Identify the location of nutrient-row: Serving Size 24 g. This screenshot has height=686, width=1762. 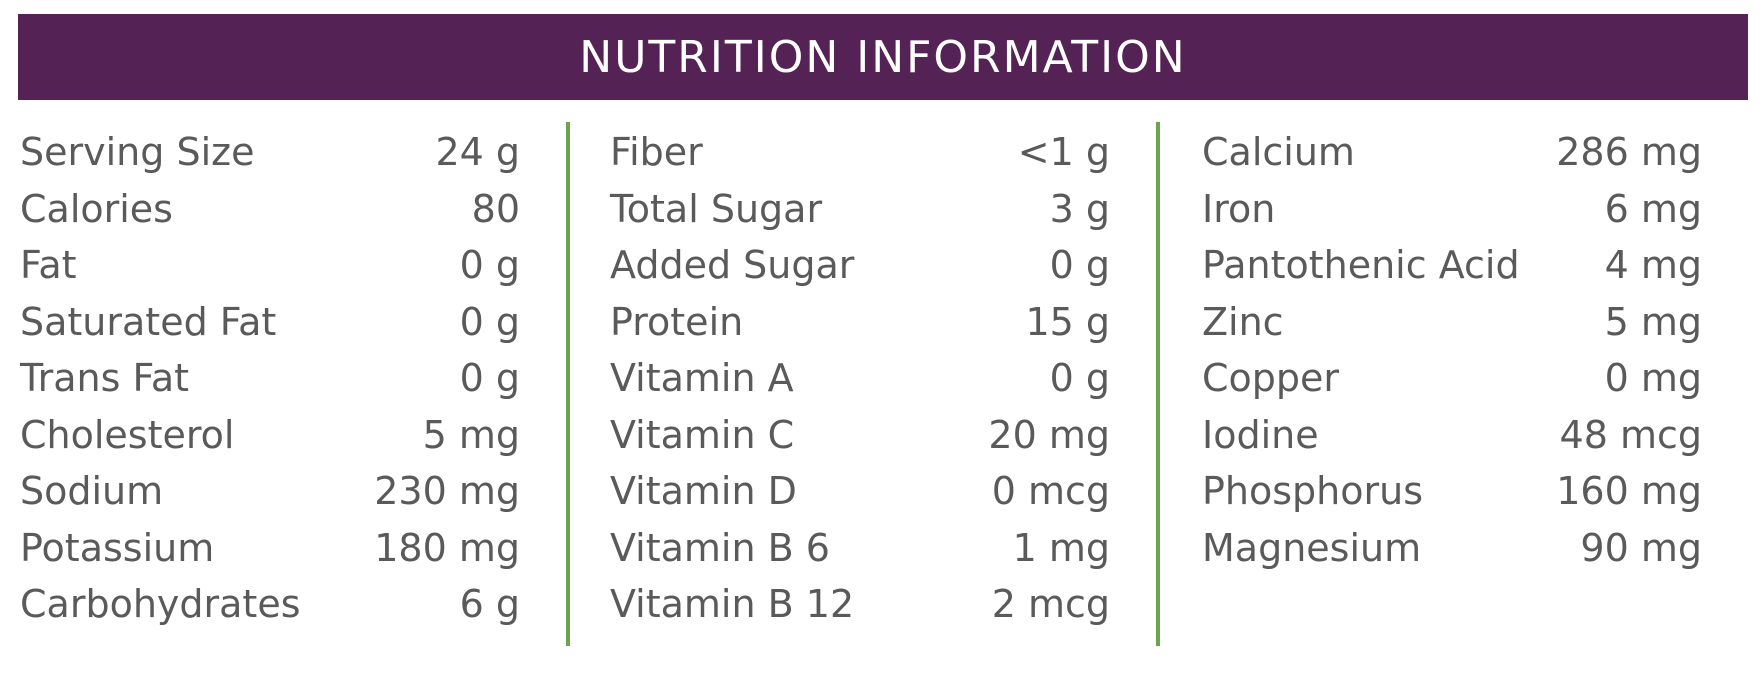
(270, 152).